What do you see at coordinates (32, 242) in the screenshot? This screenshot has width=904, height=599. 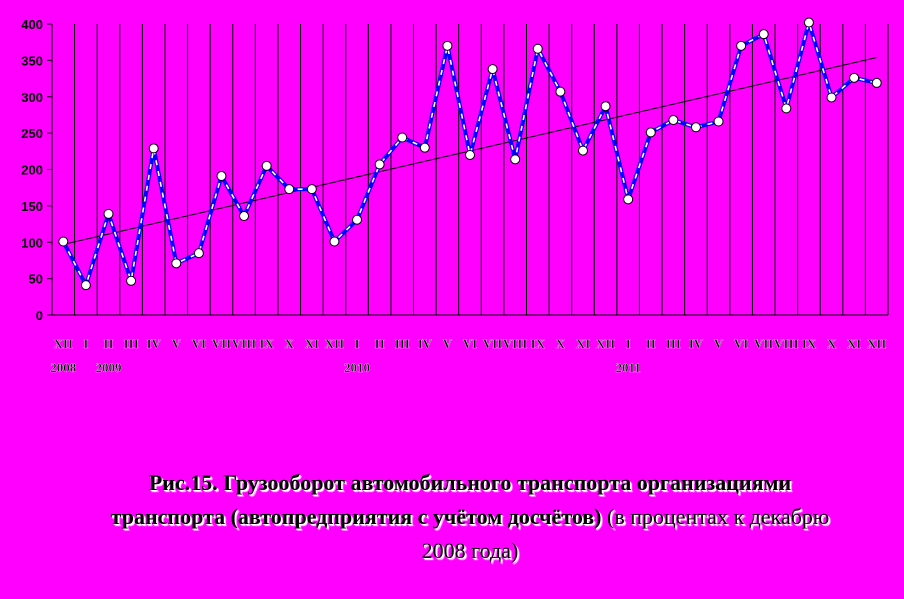 I see `y-tick-label: 100` at bounding box center [32, 242].